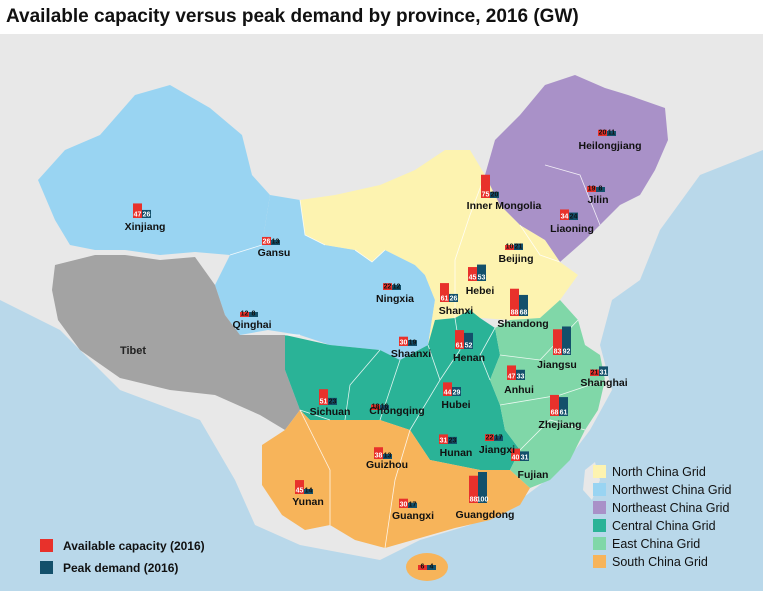 The image size is (763, 591). I want to click on bar-peak-chongqing, so click(384, 407).